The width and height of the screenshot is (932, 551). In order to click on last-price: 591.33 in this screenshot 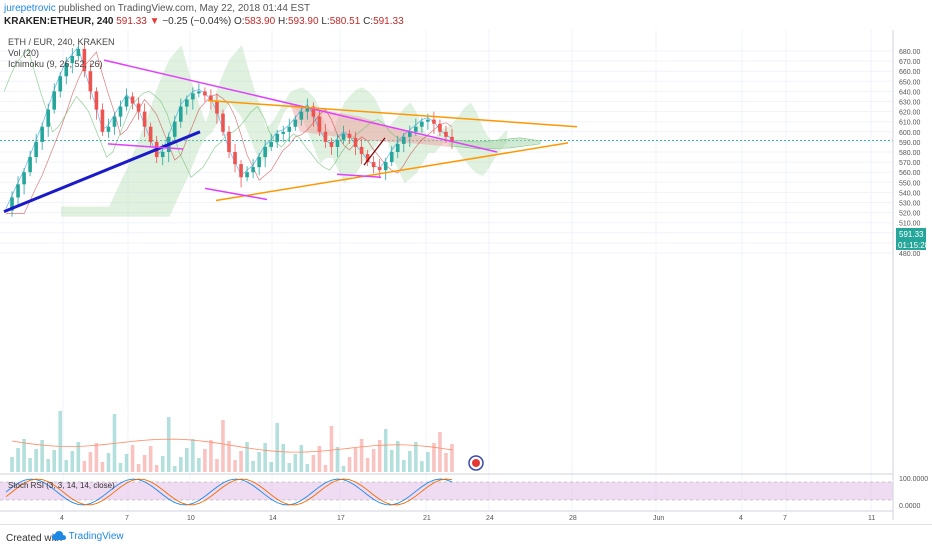, I will do `click(131, 21)`.